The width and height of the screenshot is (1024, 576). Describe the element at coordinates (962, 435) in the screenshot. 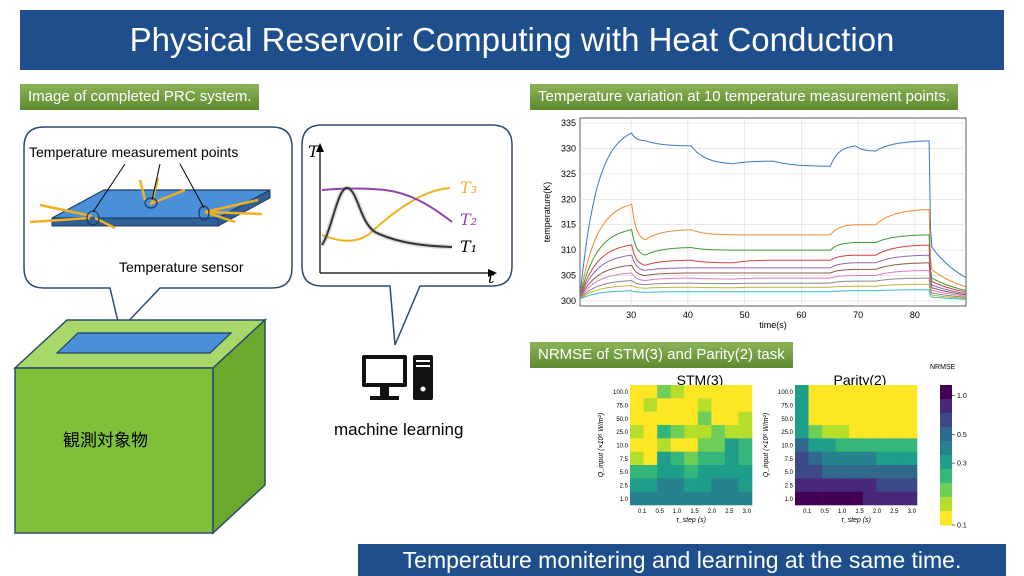

I see `colorbar-tick: 0.5` at that location.